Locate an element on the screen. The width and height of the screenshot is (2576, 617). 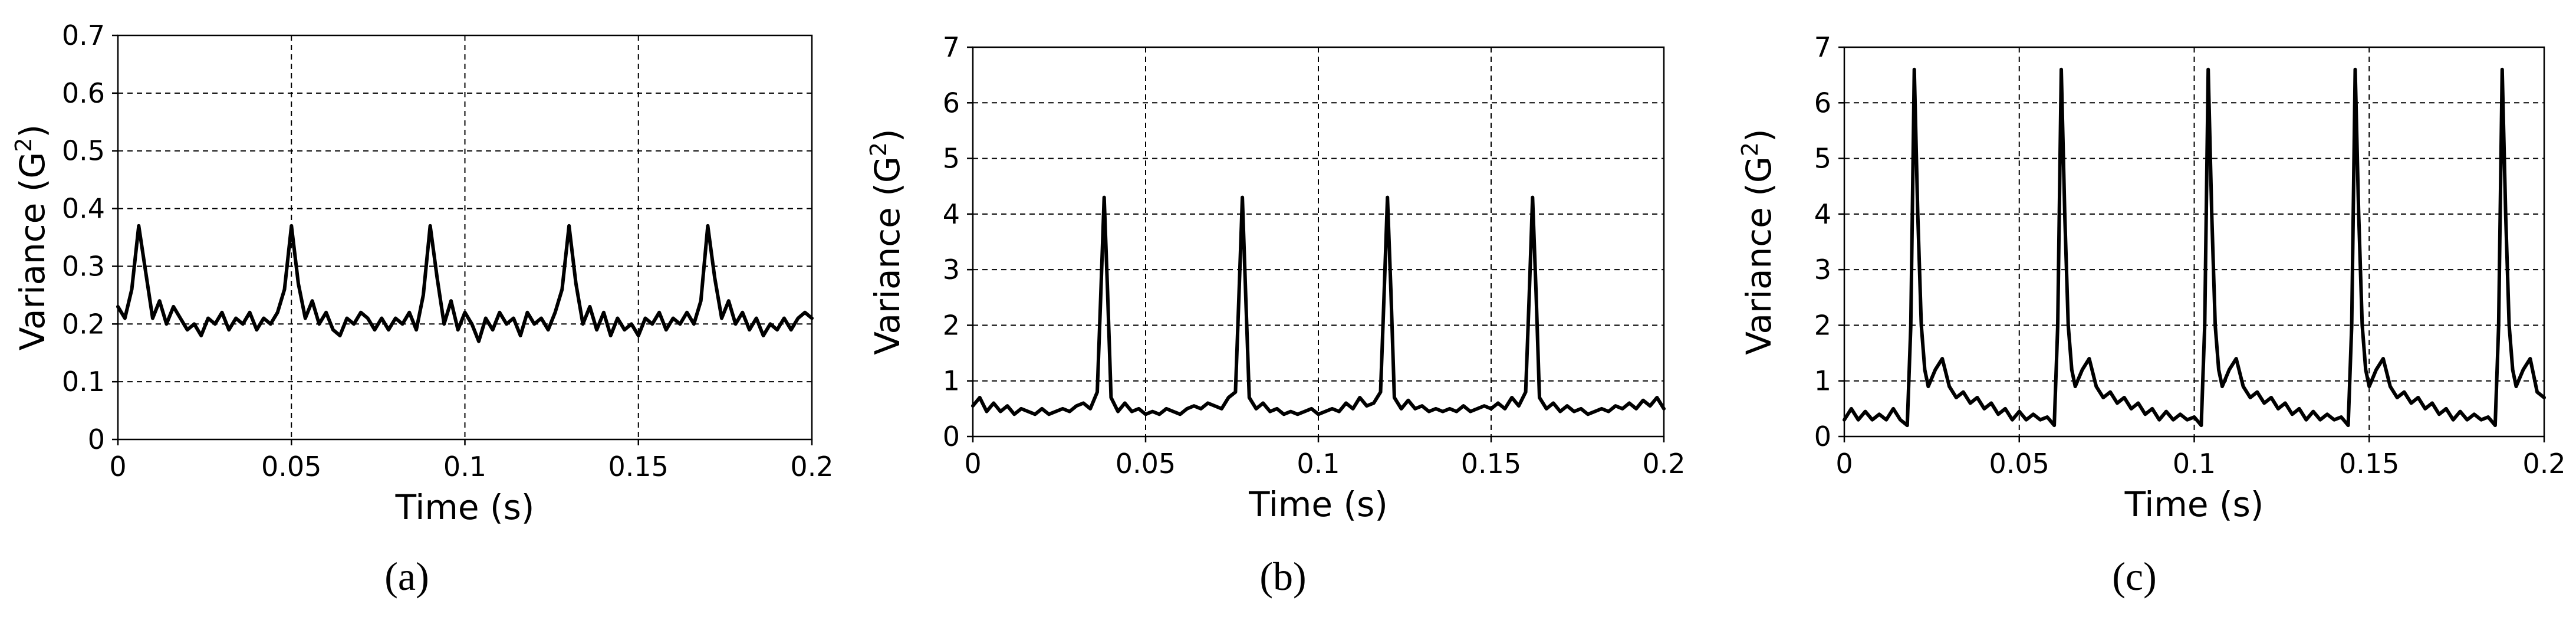
chart-b-ytick-label: 2 is located at coordinates (952, 325).